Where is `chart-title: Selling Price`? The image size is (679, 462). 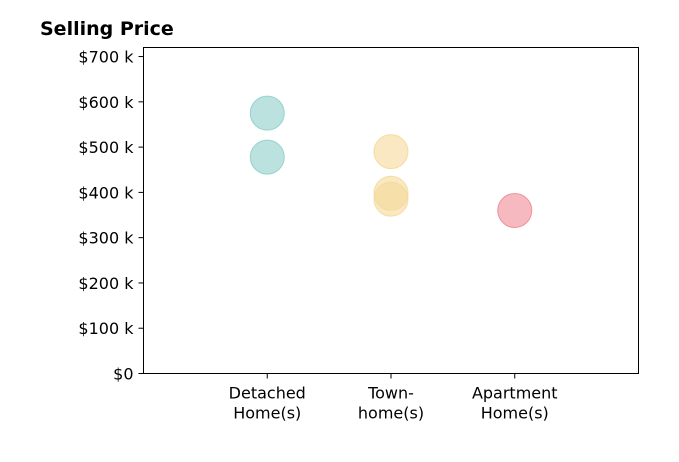 chart-title: Selling Price is located at coordinates (107, 29).